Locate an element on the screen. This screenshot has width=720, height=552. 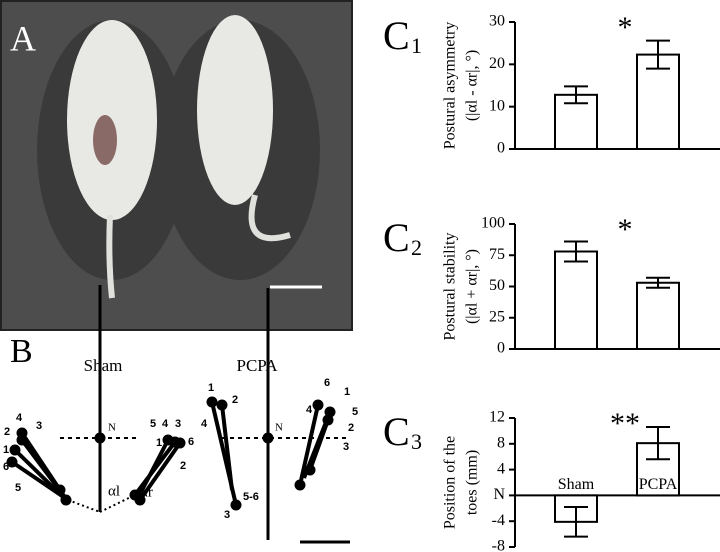
y-axis-label: Postural asymmetry is located at coordinates (450, 86).